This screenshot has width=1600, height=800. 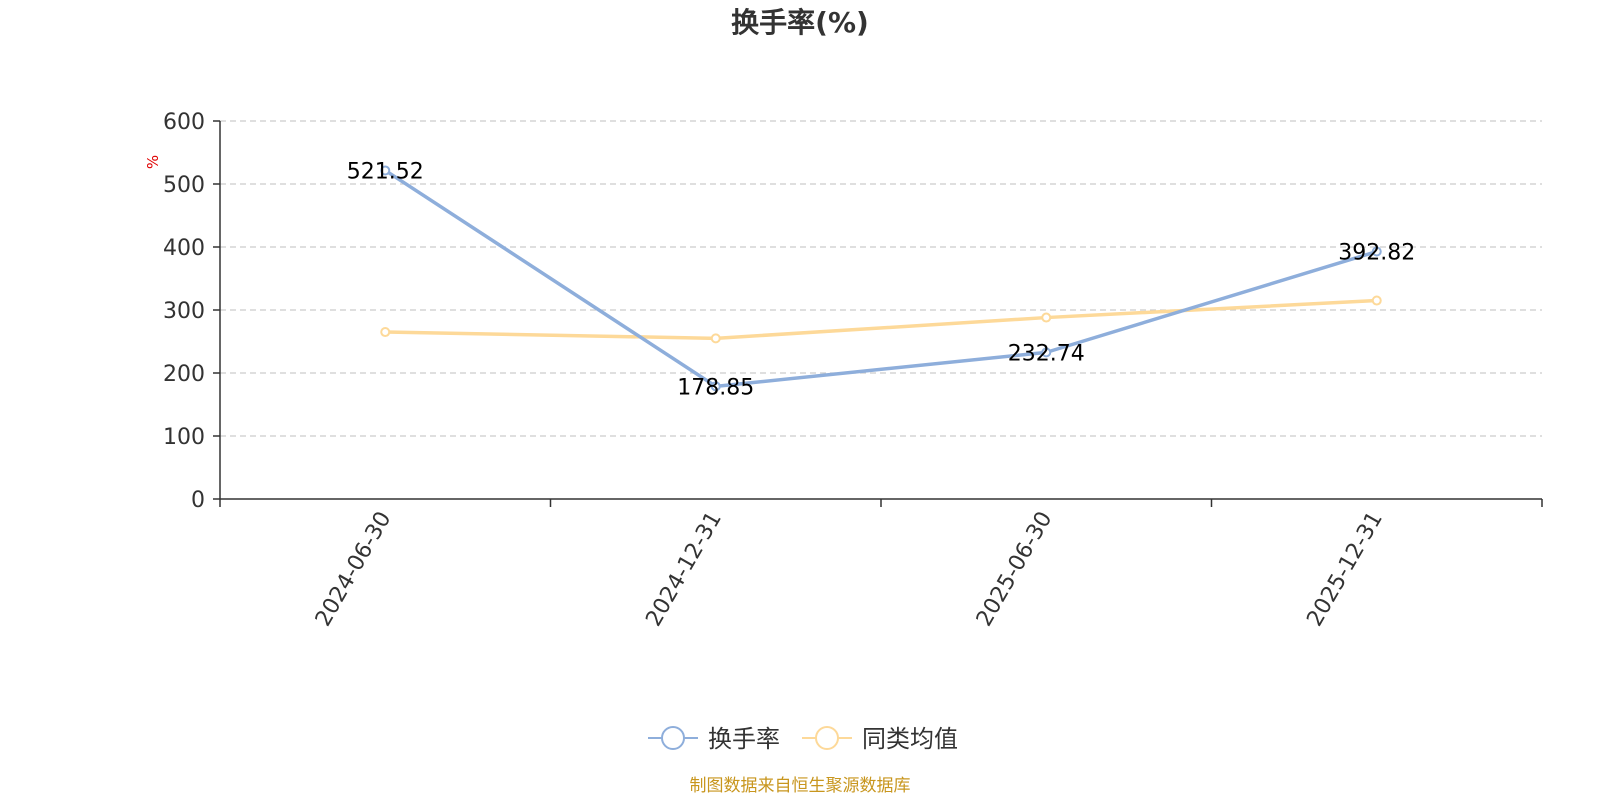 What do you see at coordinates (184, 311) in the screenshot?
I see `y-tick-label: 300` at bounding box center [184, 311].